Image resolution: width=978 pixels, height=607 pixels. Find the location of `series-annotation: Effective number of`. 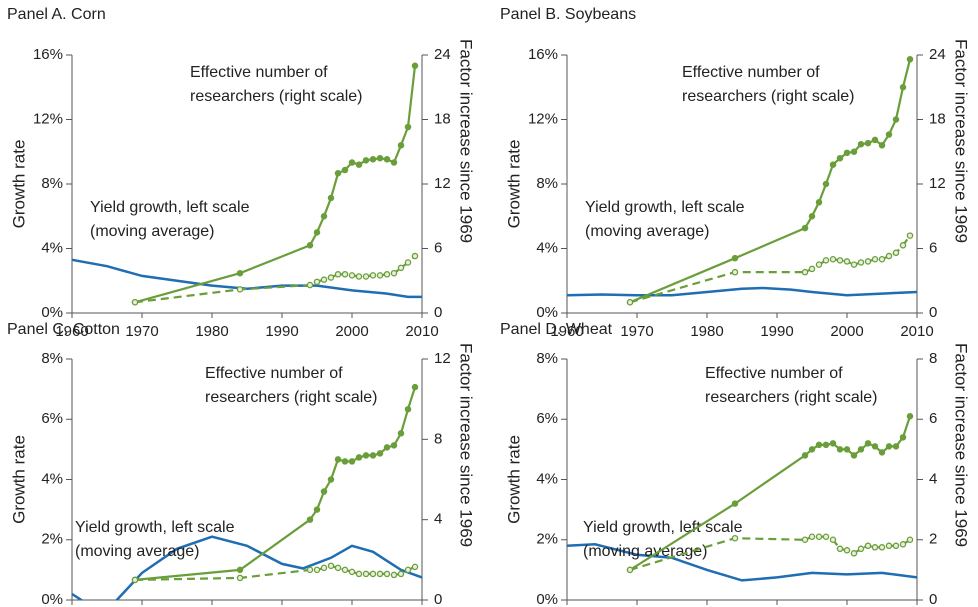

series-annotation: Effective number of is located at coordinates (774, 373).